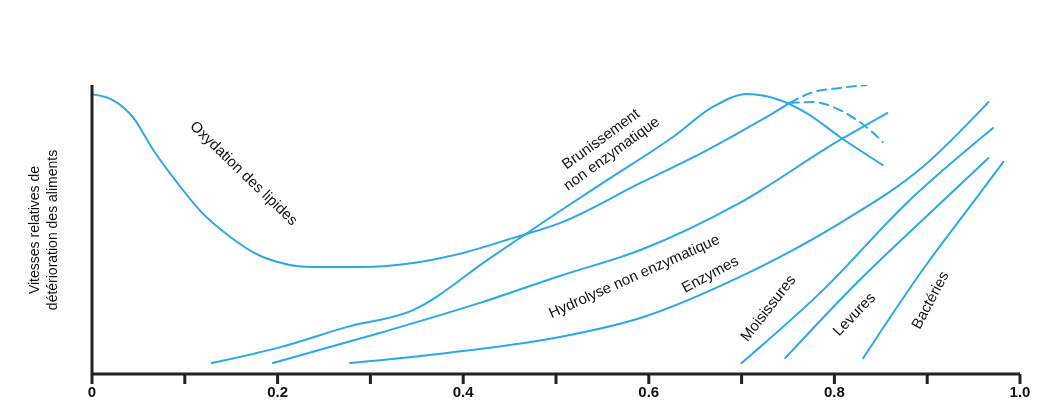 The width and height of the screenshot is (1038, 407). Describe the element at coordinates (834, 391) in the screenshot. I see `x-tick-label: 0.8` at that location.